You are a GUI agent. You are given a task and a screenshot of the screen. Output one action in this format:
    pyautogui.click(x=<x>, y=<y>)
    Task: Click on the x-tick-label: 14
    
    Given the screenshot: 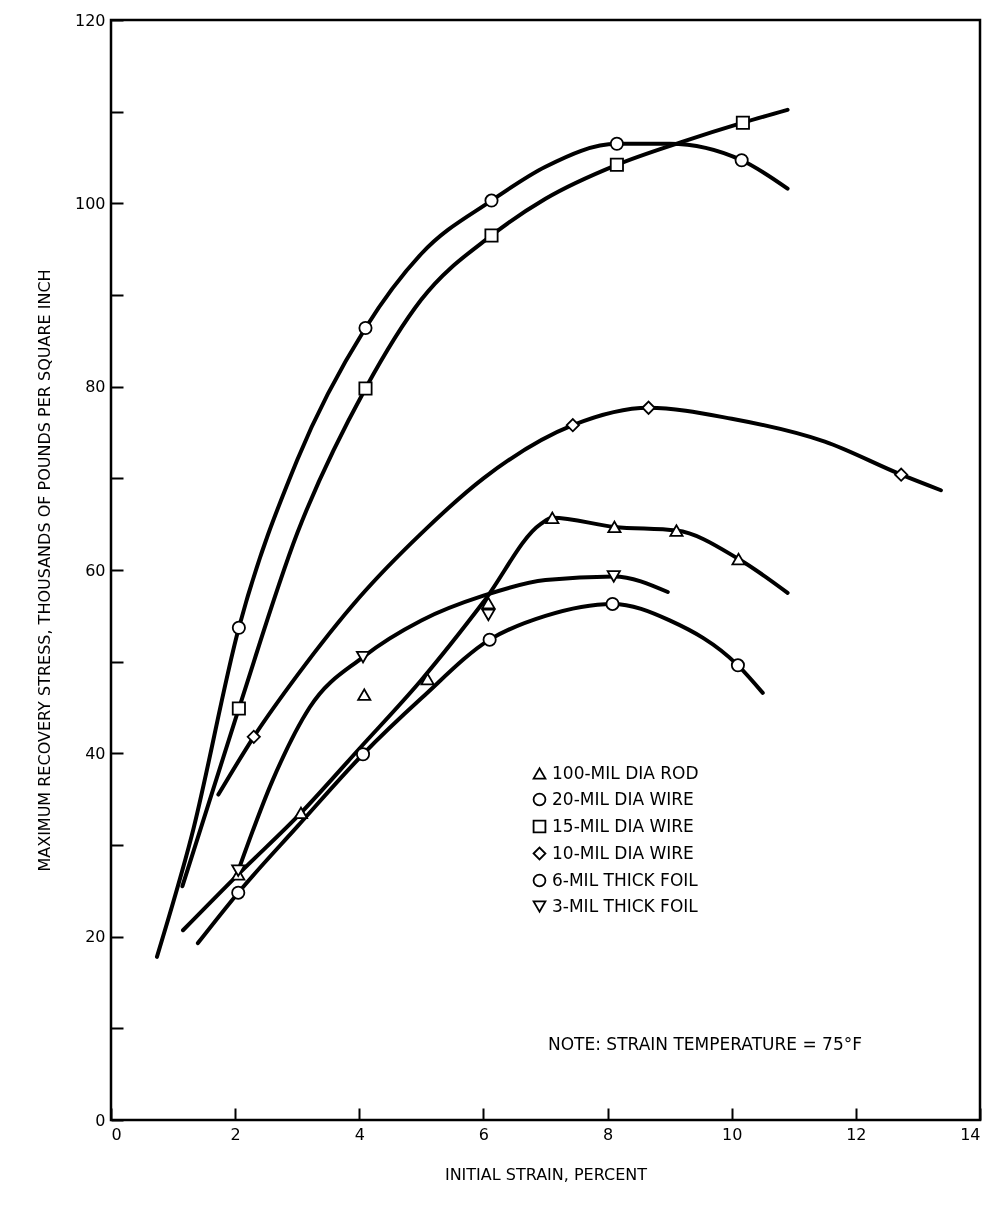 What is the action you would take?
    pyautogui.click(x=970, y=1134)
    